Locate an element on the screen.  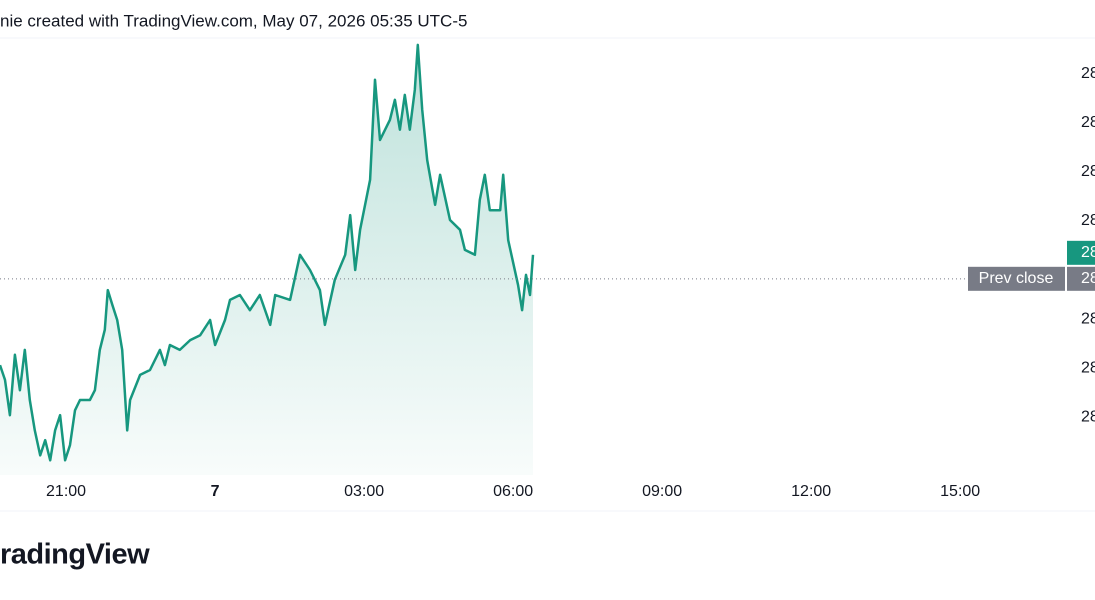
x-tick-label: 09:00 is located at coordinates (662, 491).